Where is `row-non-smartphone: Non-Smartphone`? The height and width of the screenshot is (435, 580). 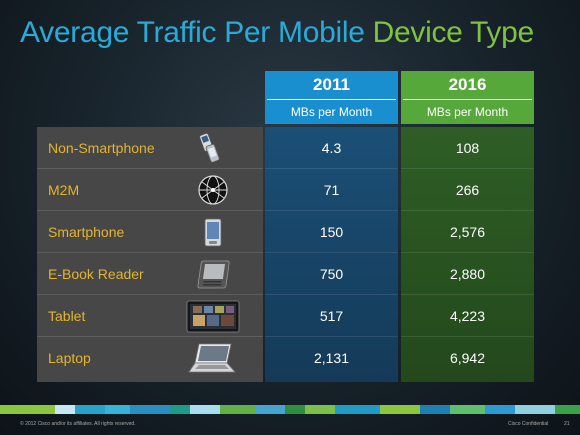 row-non-smartphone: Non-Smartphone is located at coordinates (150, 148).